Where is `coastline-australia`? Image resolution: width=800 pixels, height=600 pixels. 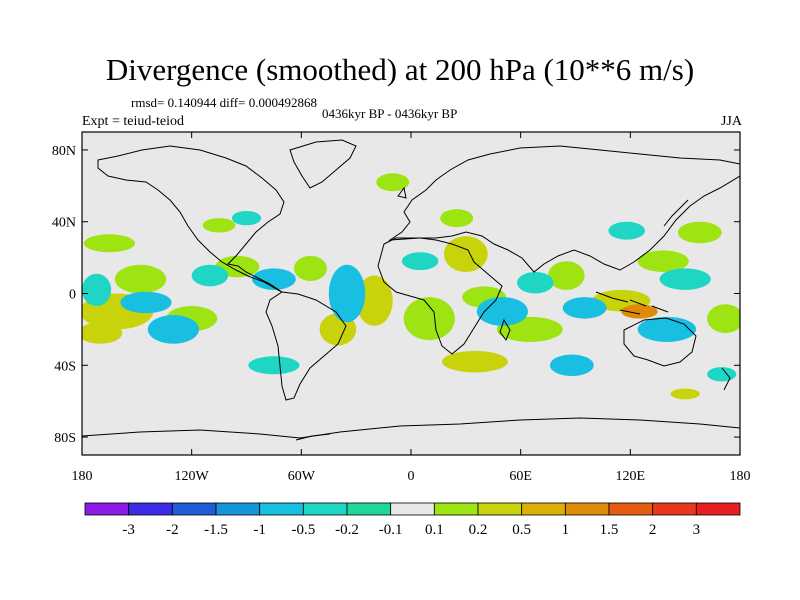 coastline-australia is located at coordinates (660, 342).